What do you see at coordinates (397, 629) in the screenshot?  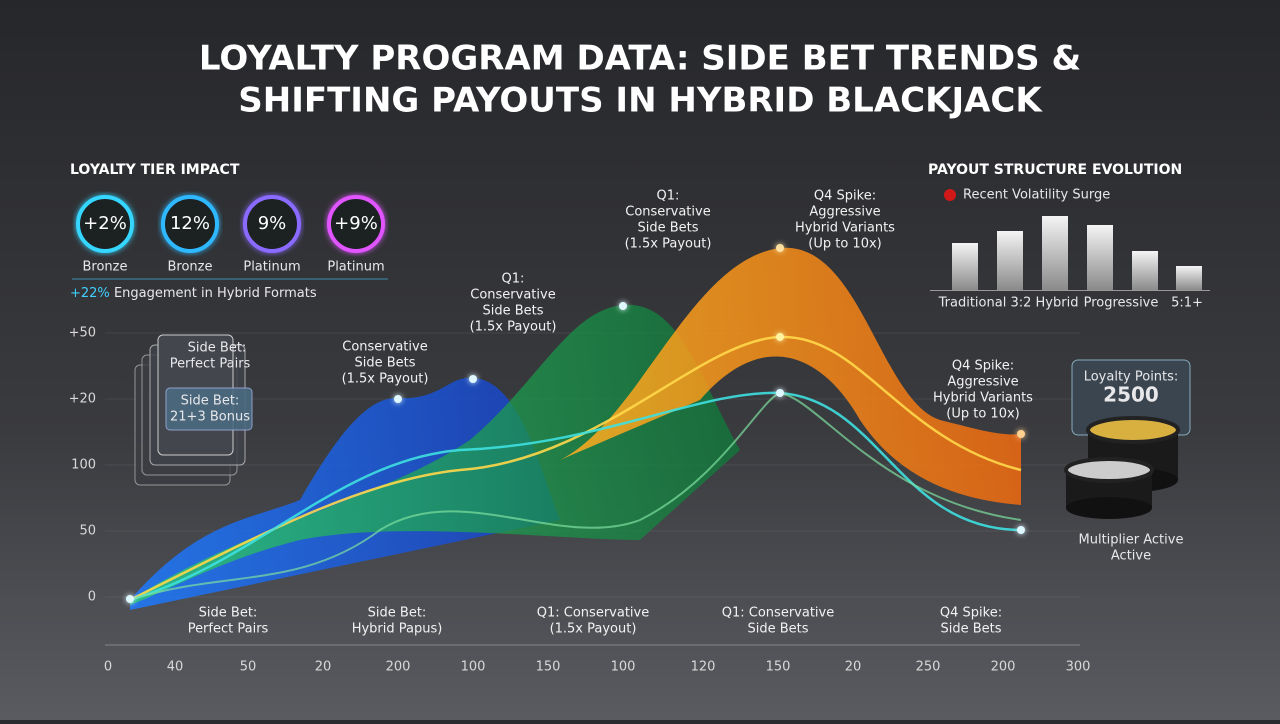 I see `bottom-label: Hybrid Papus)` at bounding box center [397, 629].